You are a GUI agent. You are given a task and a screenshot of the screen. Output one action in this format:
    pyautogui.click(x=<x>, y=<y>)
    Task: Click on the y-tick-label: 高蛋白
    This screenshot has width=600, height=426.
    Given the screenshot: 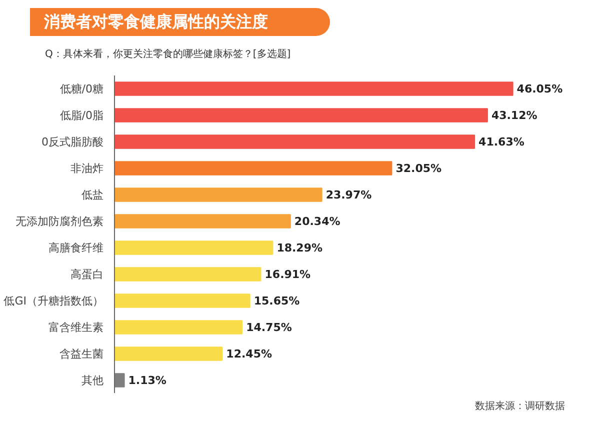 What is the action you would take?
    pyautogui.click(x=87, y=274)
    